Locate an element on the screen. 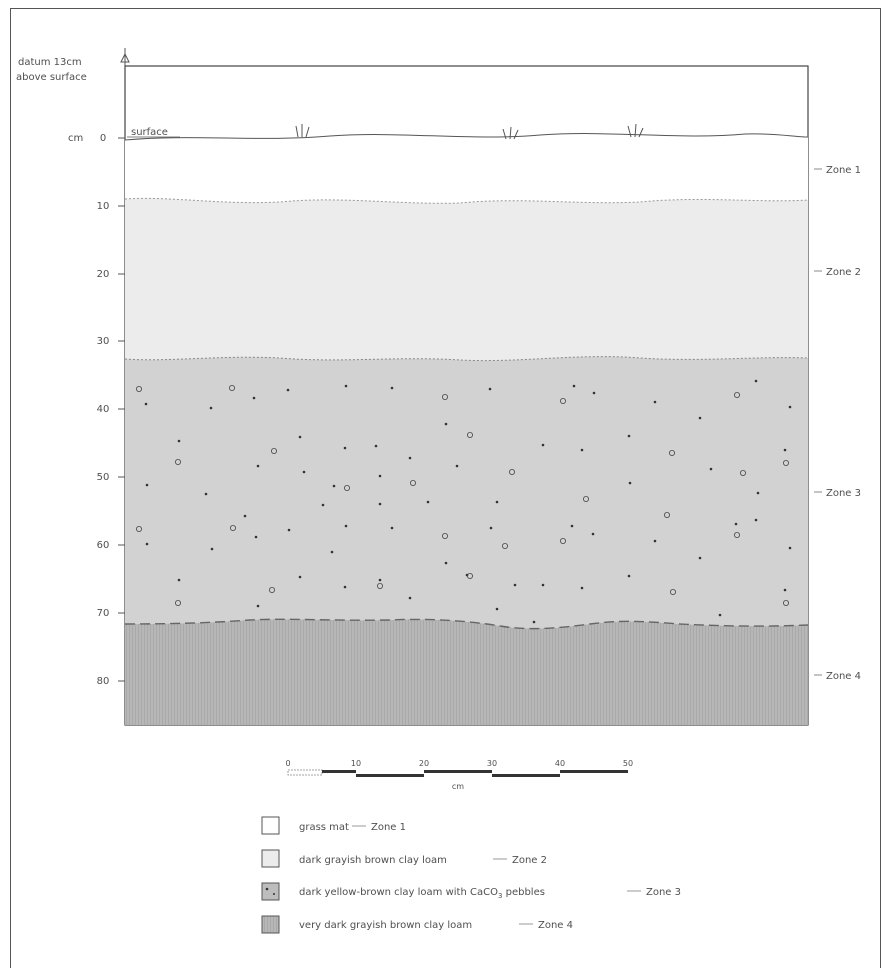 The height and width of the screenshot is (968, 885). depth-tick-label: 80 is located at coordinates (103, 681).